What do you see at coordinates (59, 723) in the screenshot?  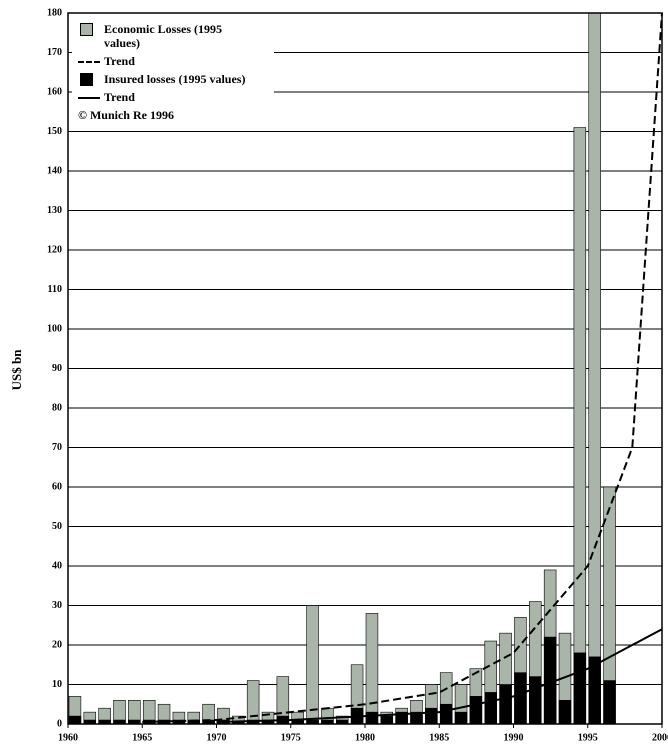 I see `y-tick-label: 0` at bounding box center [59, 723].